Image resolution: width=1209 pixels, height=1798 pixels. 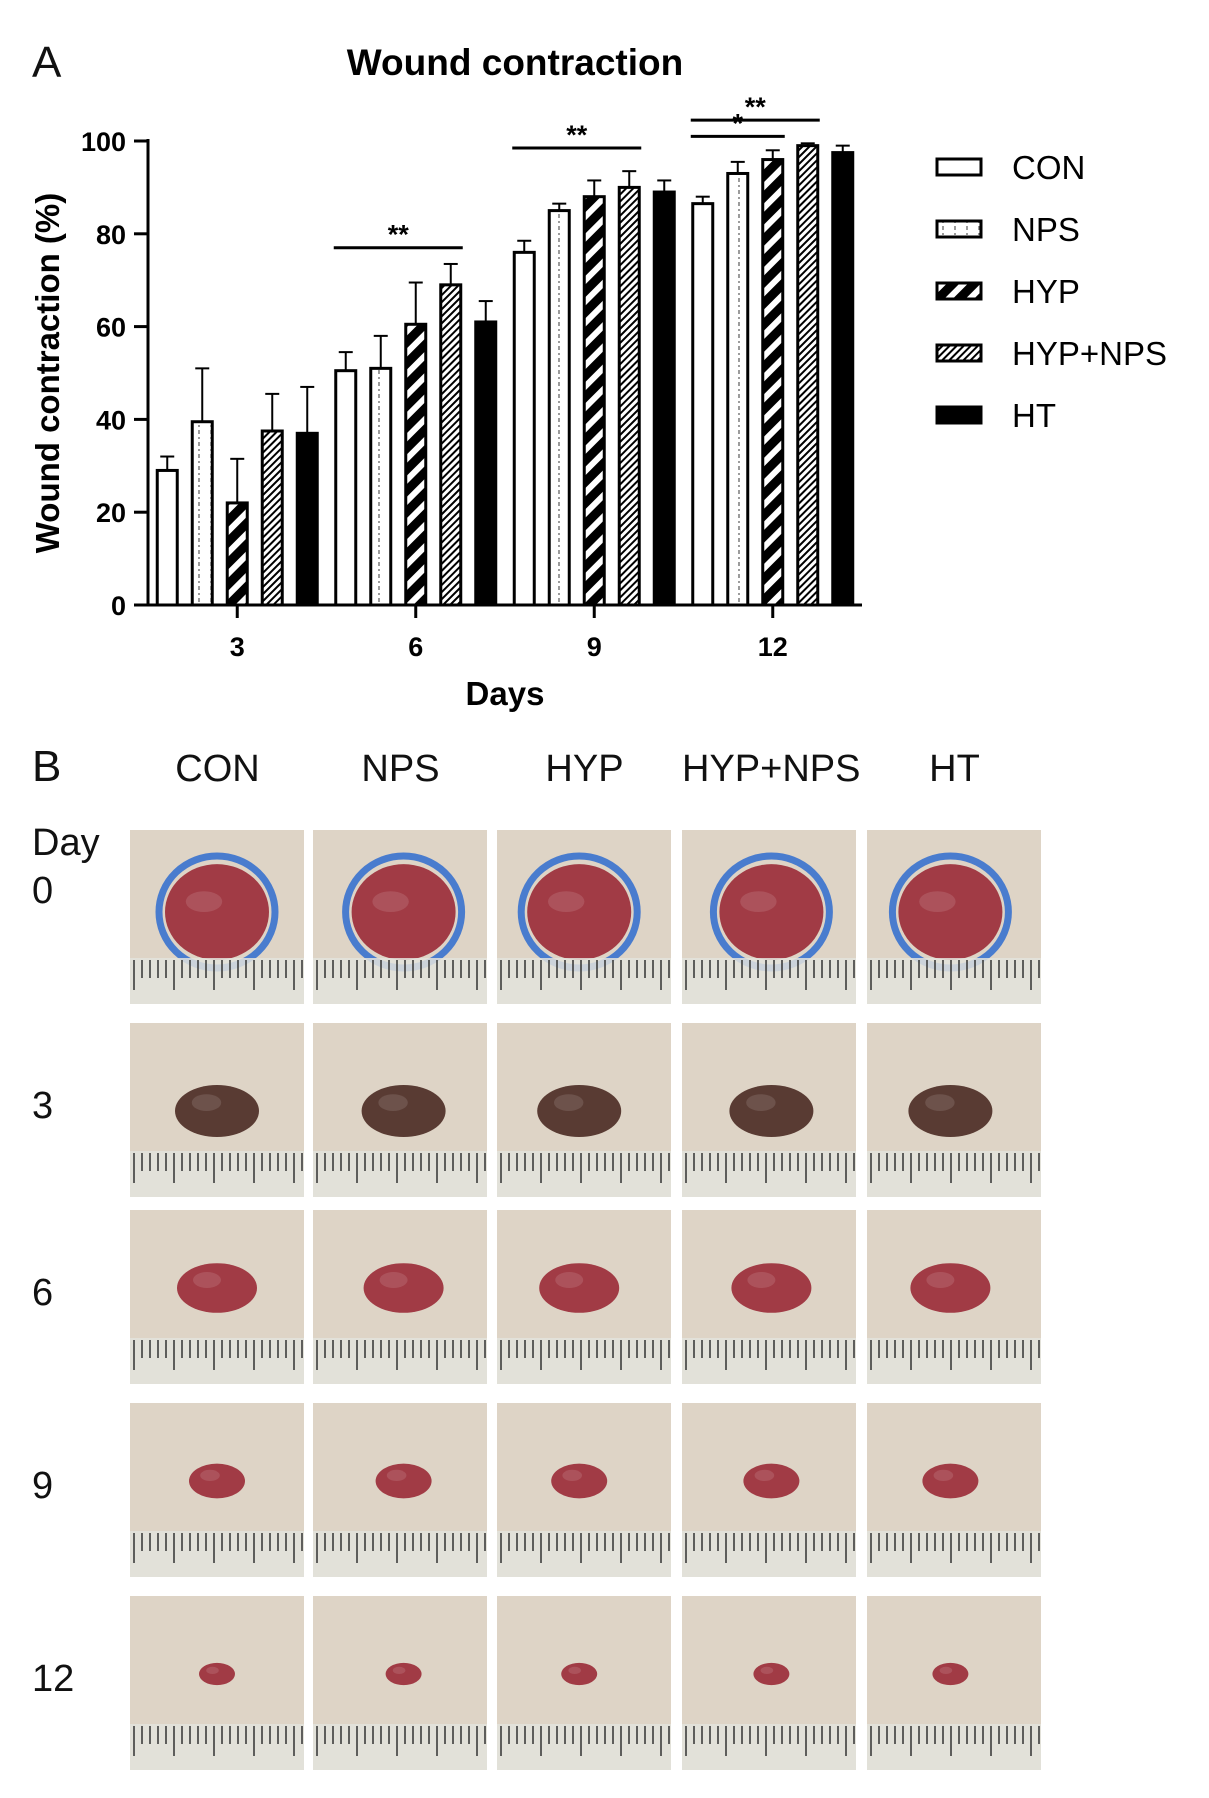 I want to click on y-tick-label: 80, so click(x=111, y=235).